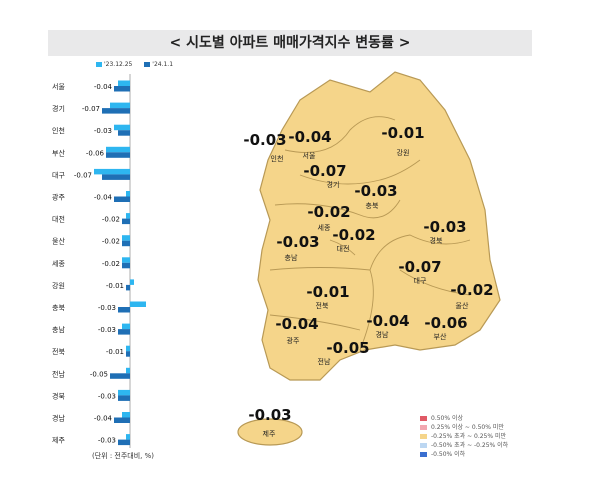 The width and height of the screenshot is (600, 479). I want to click on legend-label-prev: '23.12.25, so click(118, 64).